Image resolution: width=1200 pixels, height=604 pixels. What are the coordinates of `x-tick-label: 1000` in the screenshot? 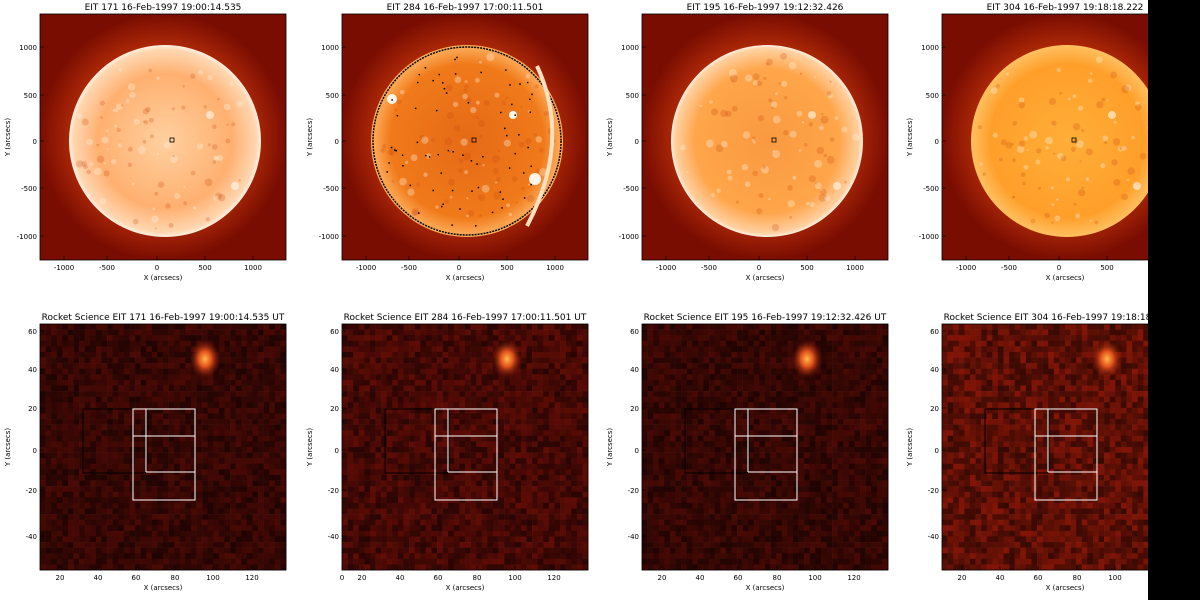 It's located at (555, 268).